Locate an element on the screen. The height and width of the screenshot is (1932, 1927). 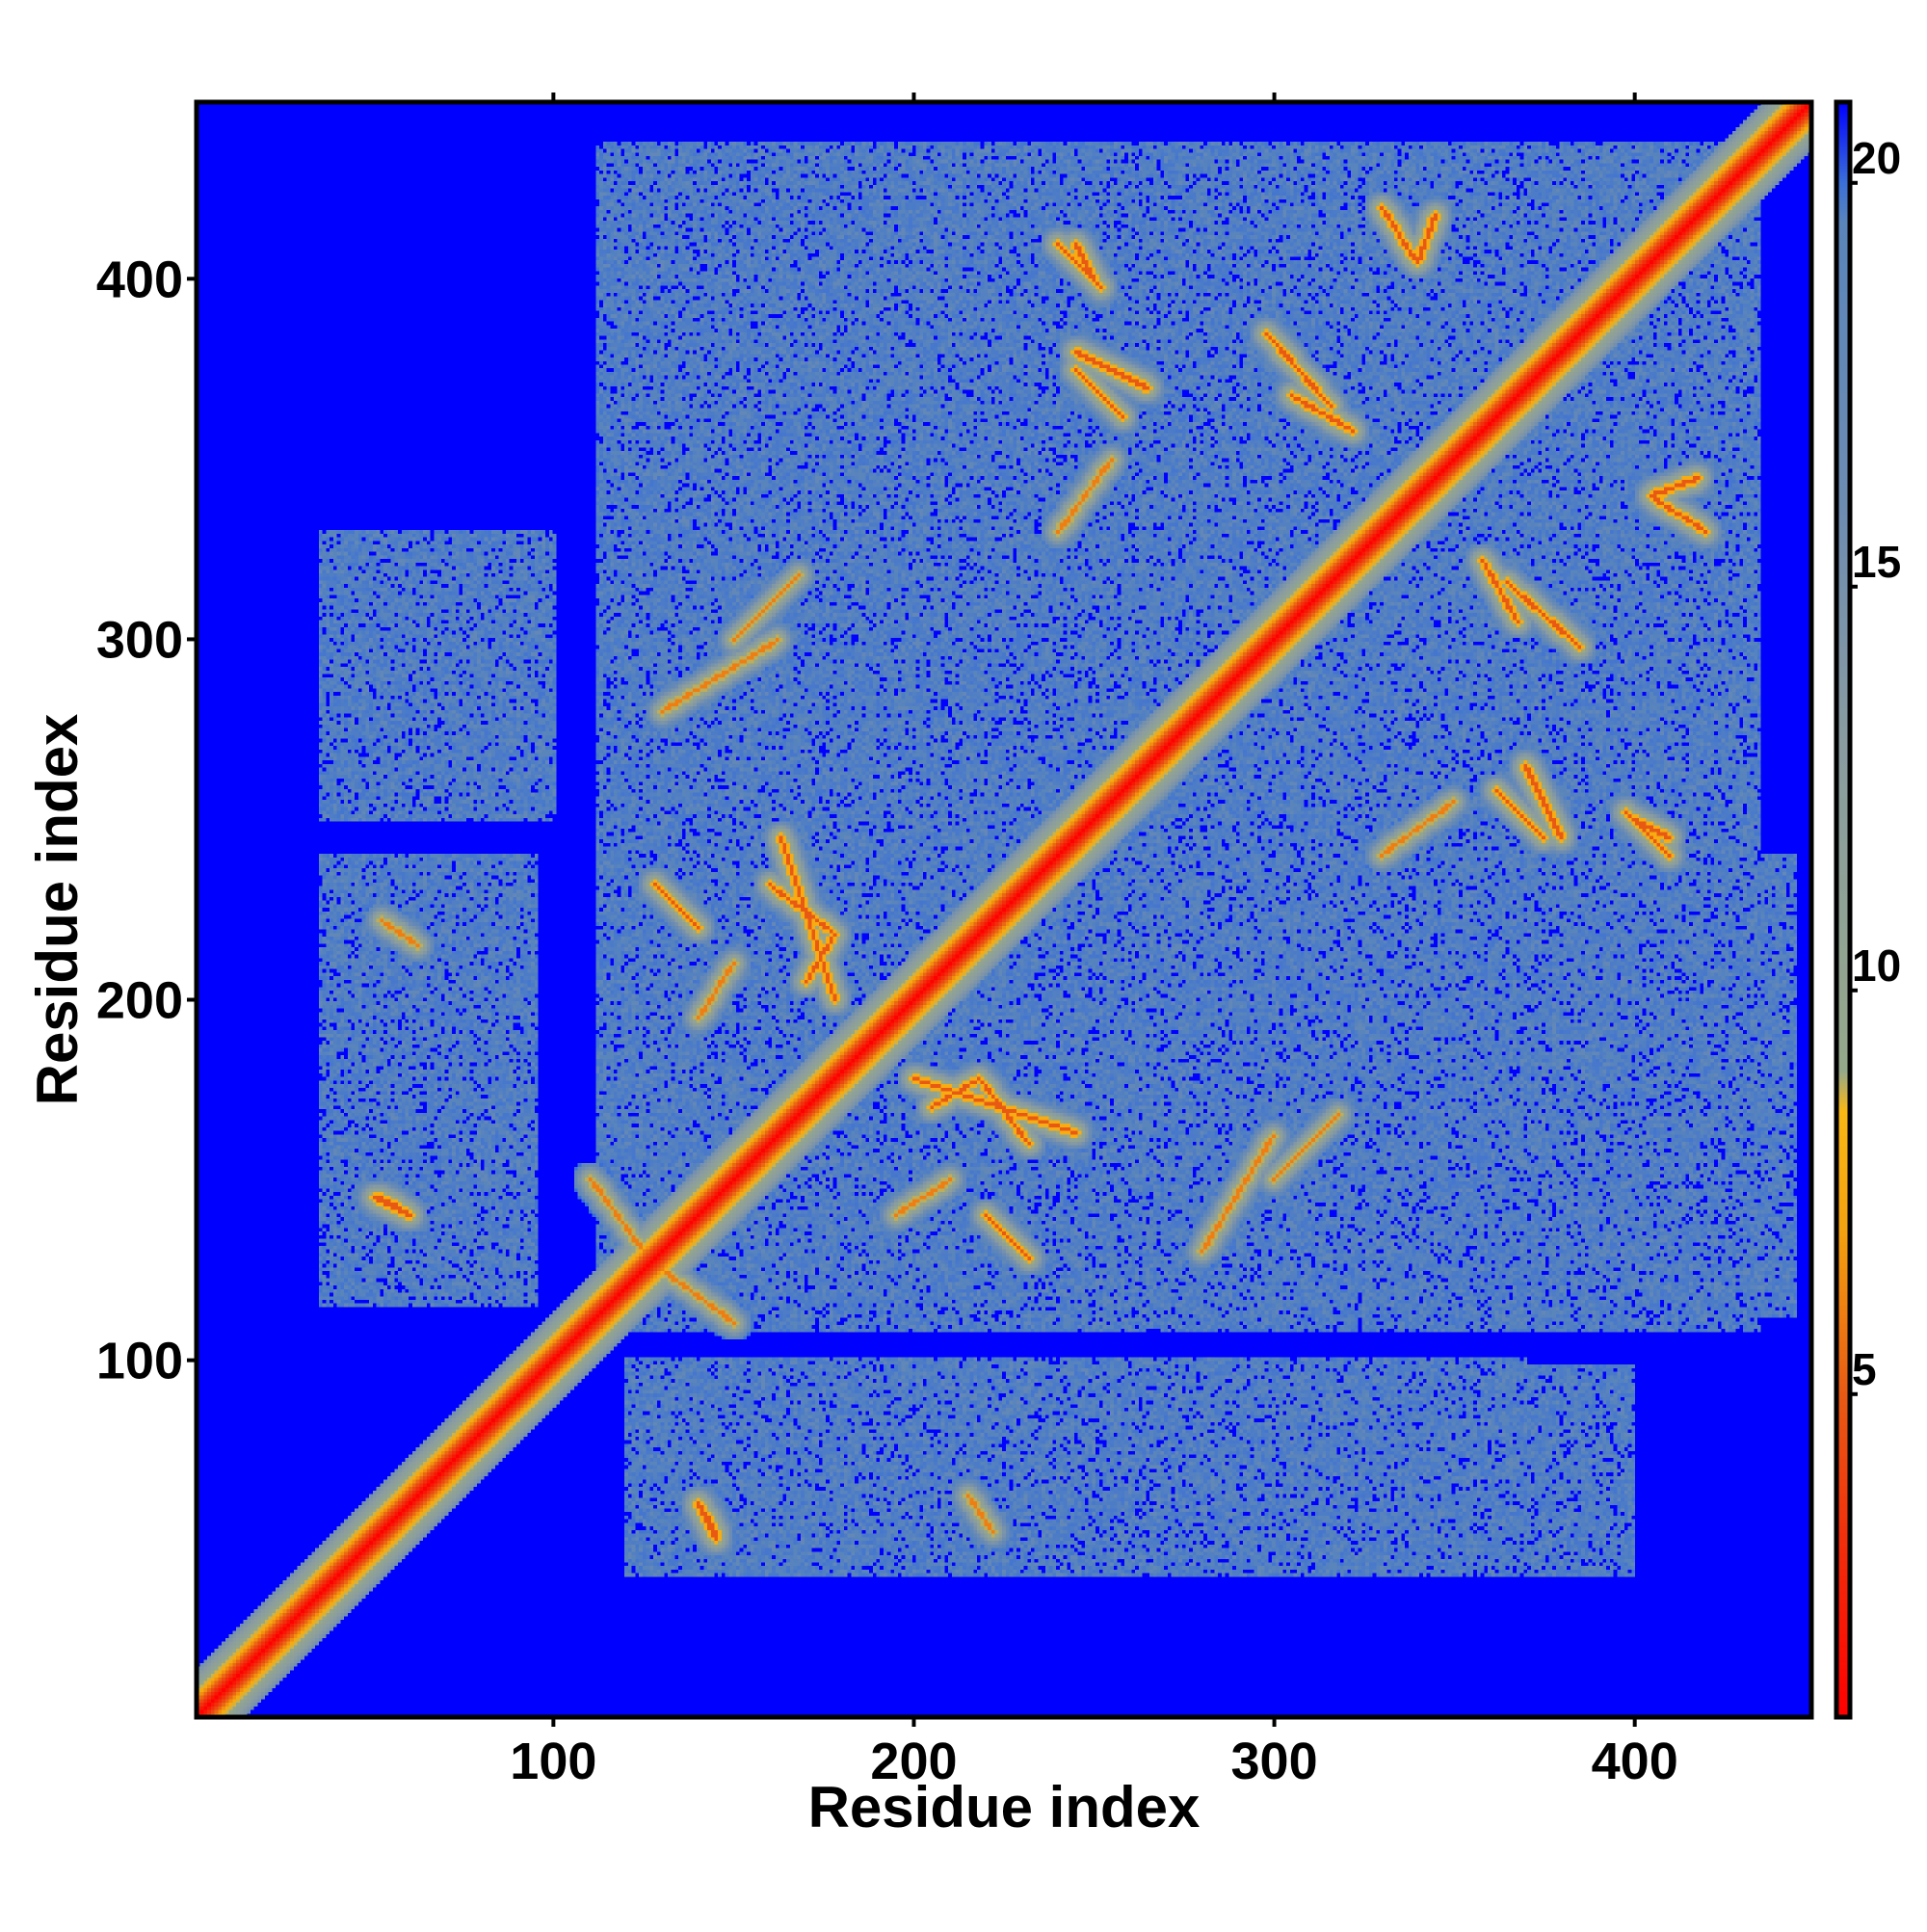
colorbar-tick-label: 10 is located at coordinates (1876, 965).